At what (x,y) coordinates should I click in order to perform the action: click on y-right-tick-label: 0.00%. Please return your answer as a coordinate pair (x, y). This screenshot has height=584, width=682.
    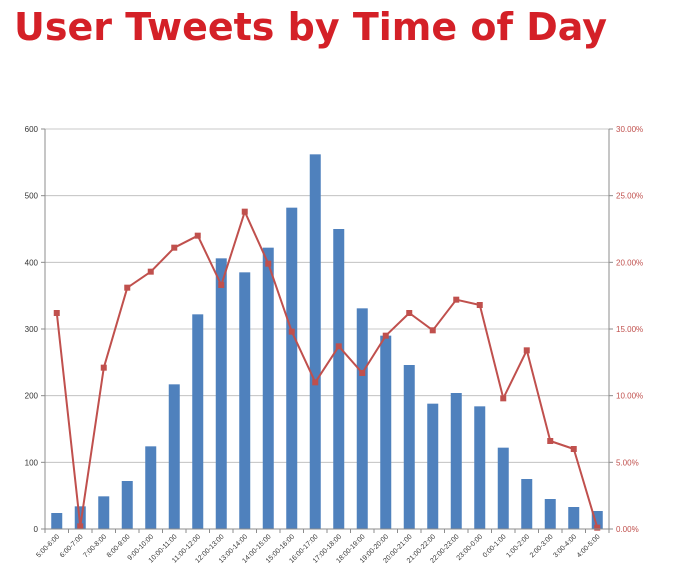
    Looking at the image, I should click on (627, 529).